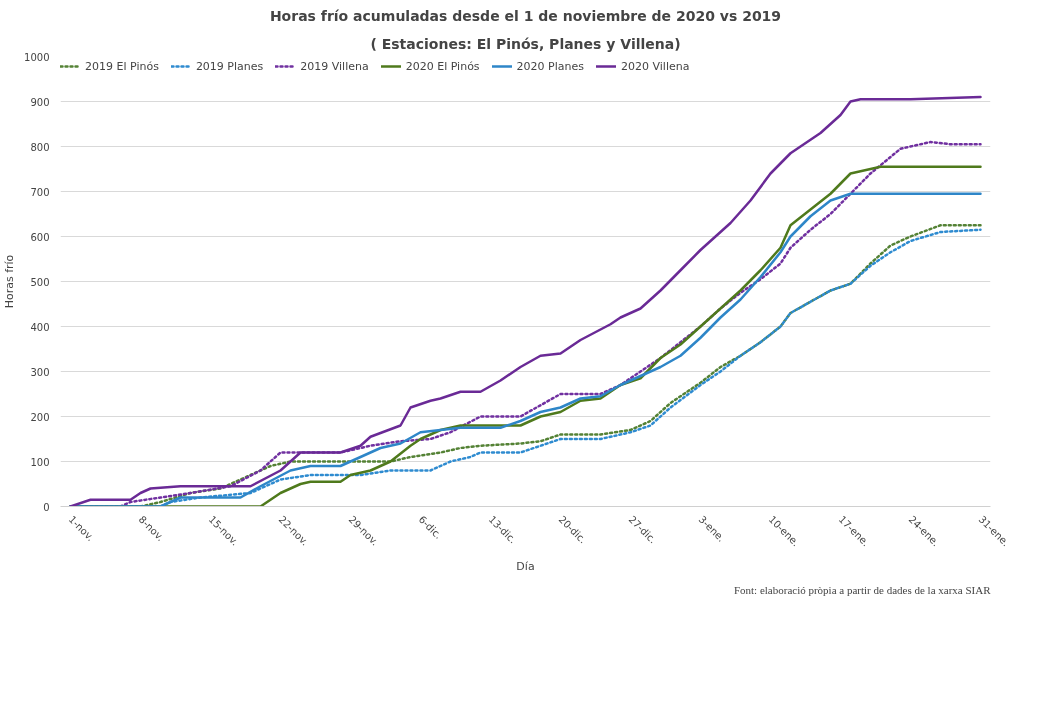  Describe the element at coordinates (525, 567) in the screenshot. I see `x-axis-title: Día` at that location.